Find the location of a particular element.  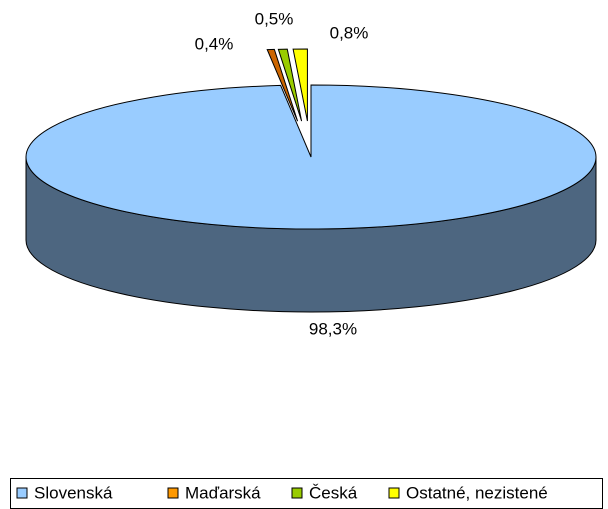

legend-label: Ostatné, nezistené is located at coordinates (477, 492).